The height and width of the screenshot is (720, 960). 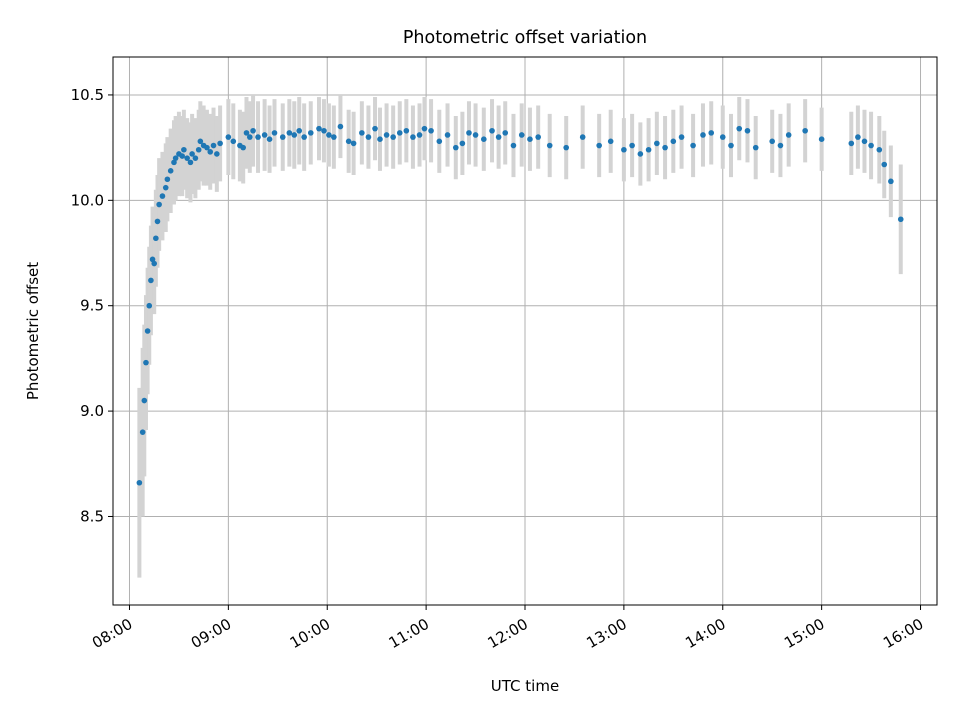 I want to click on y-tick-label: 9.5, so click(x=92, y=306).